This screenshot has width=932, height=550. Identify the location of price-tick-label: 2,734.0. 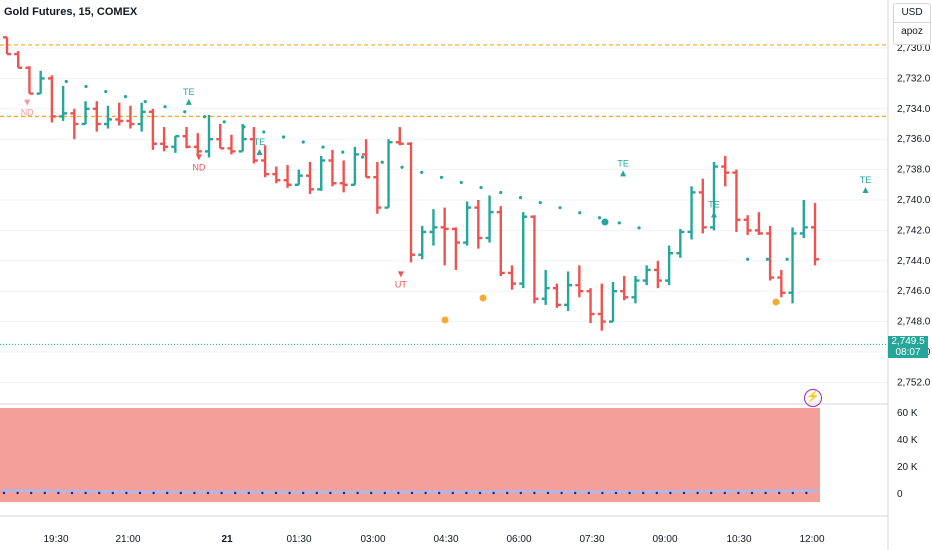
(914, 109).